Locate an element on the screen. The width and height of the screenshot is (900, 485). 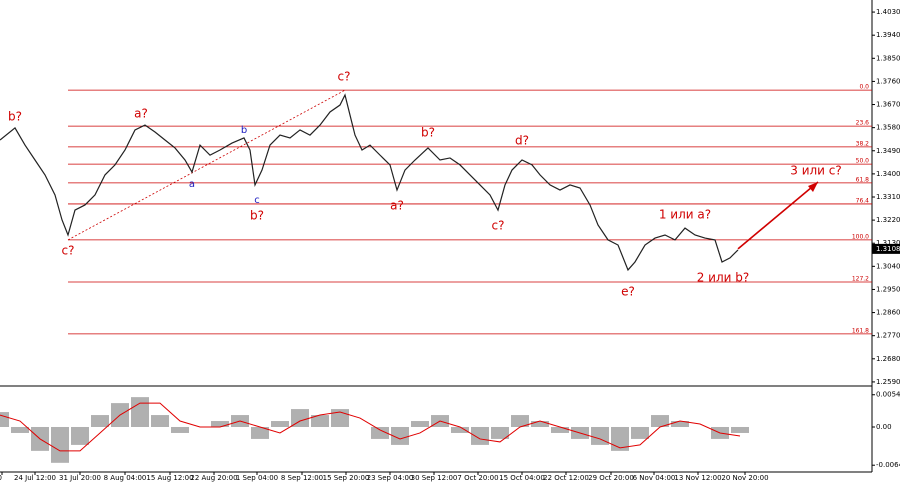
wave-label: c is located at coordinates (257, 200).